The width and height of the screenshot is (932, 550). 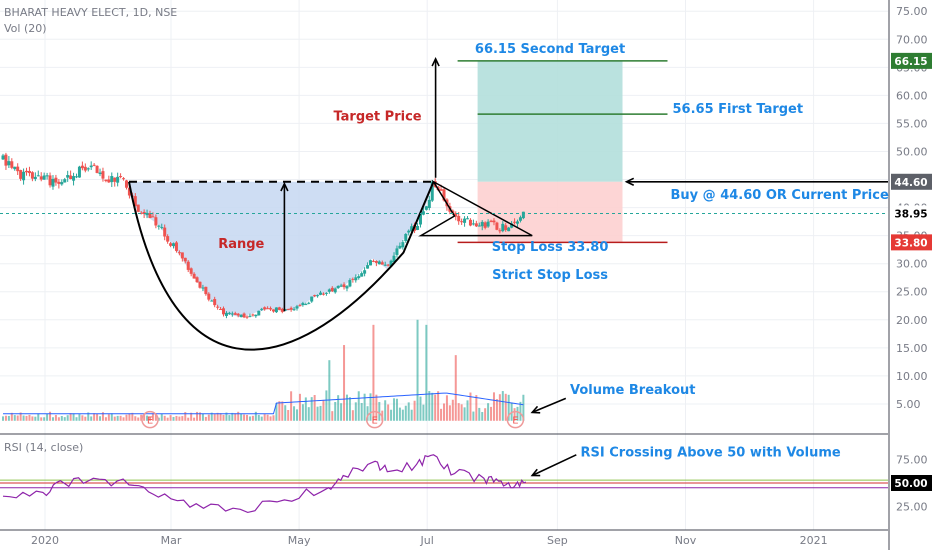 I want to click on rsi-arrow-head, so click(x=535, y=472).